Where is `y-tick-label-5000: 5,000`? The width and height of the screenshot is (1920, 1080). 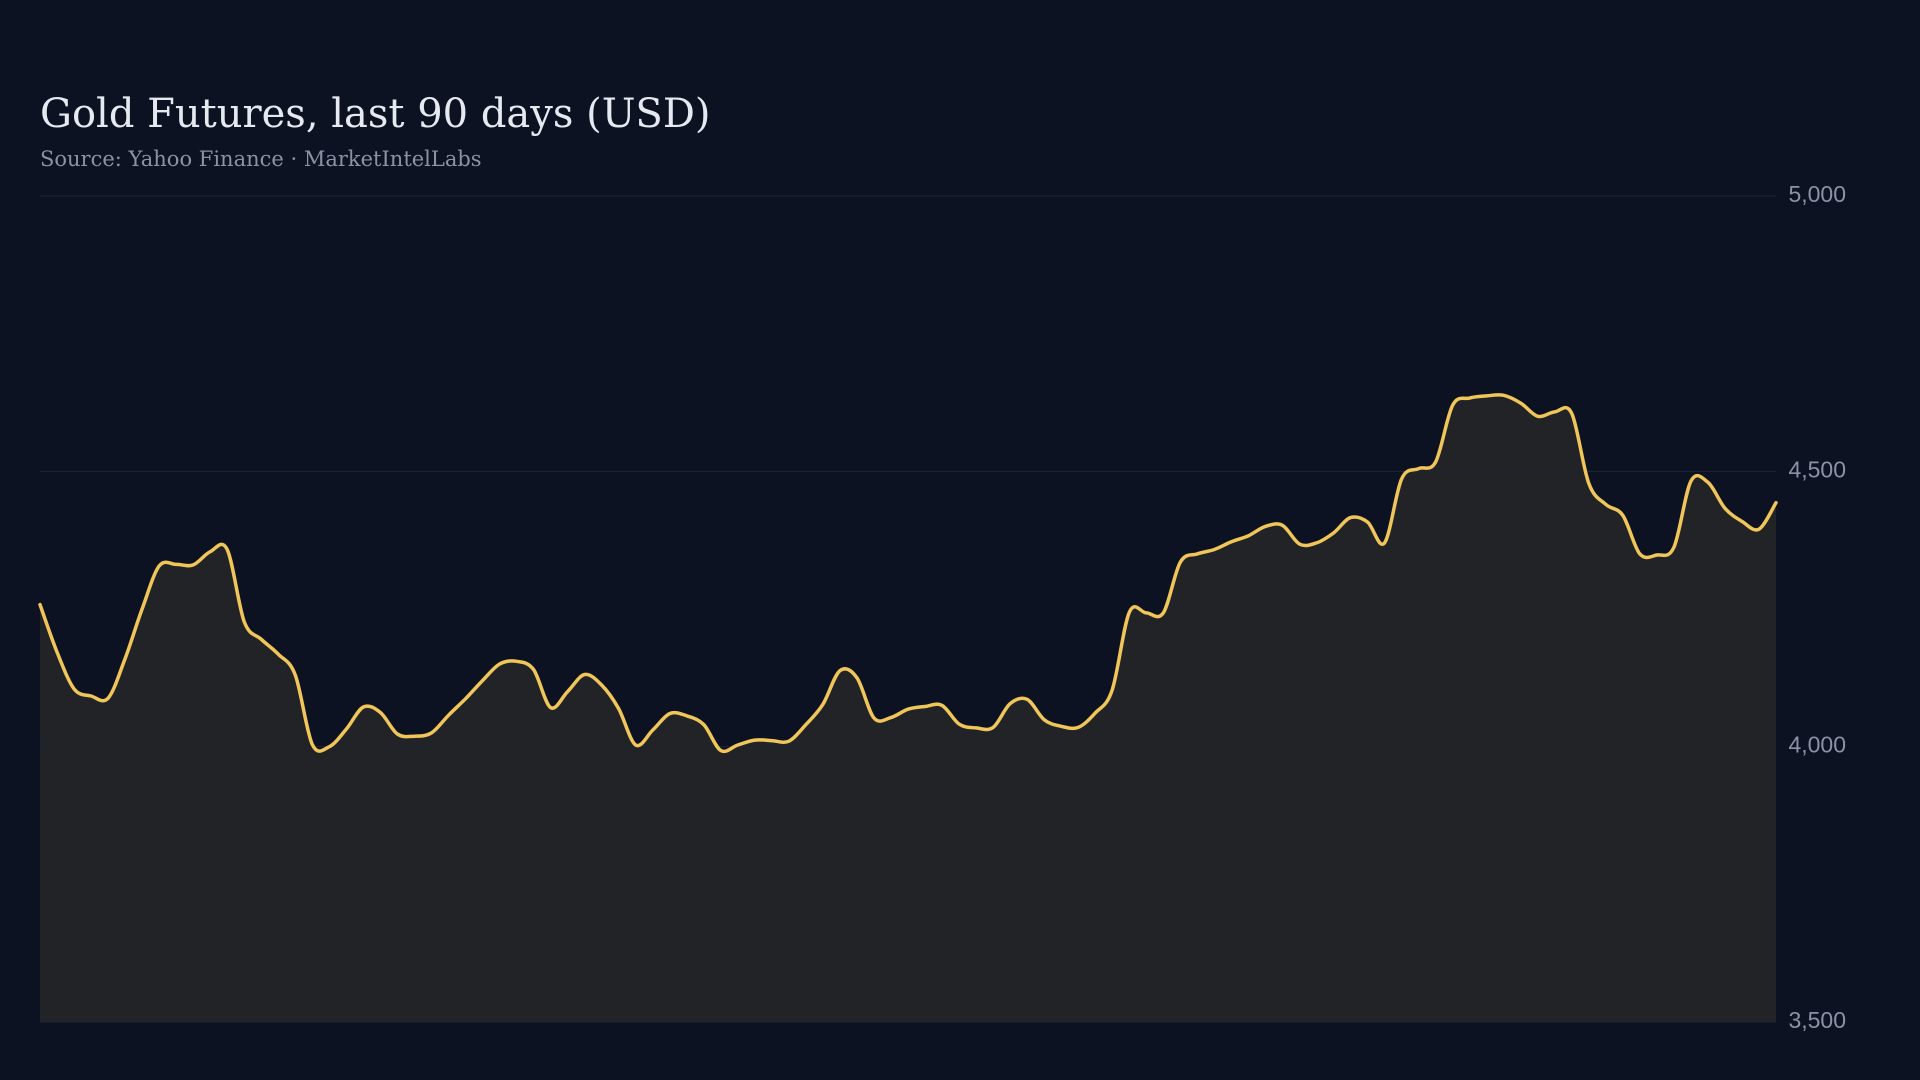
y-tick-label-5000: 5,000 is located at coordinates (1817, 194).